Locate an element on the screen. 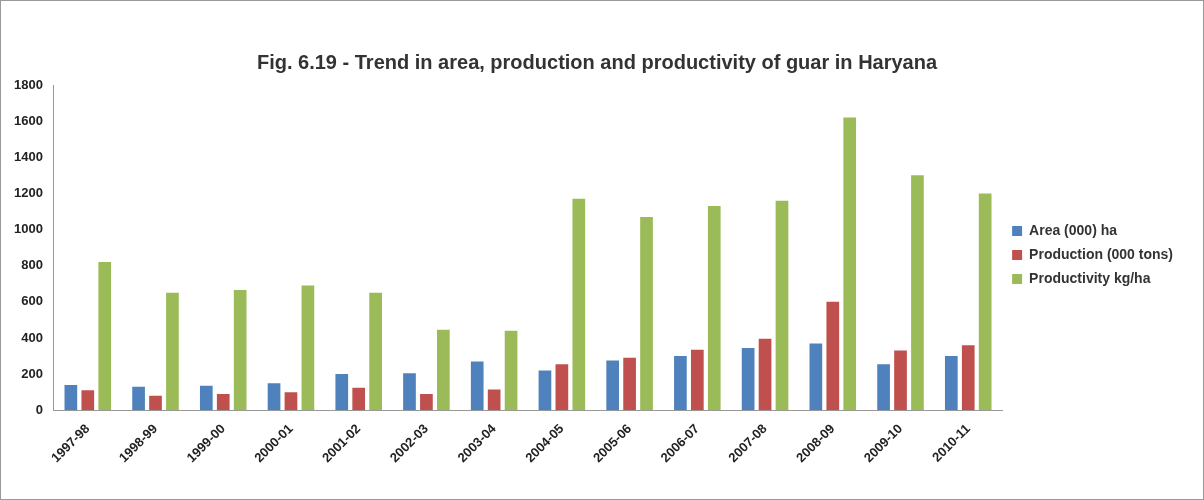 This screenshot has width=1204, height=500. legend-label: Productivity kg/ha is located at coordinates (1090, 277).